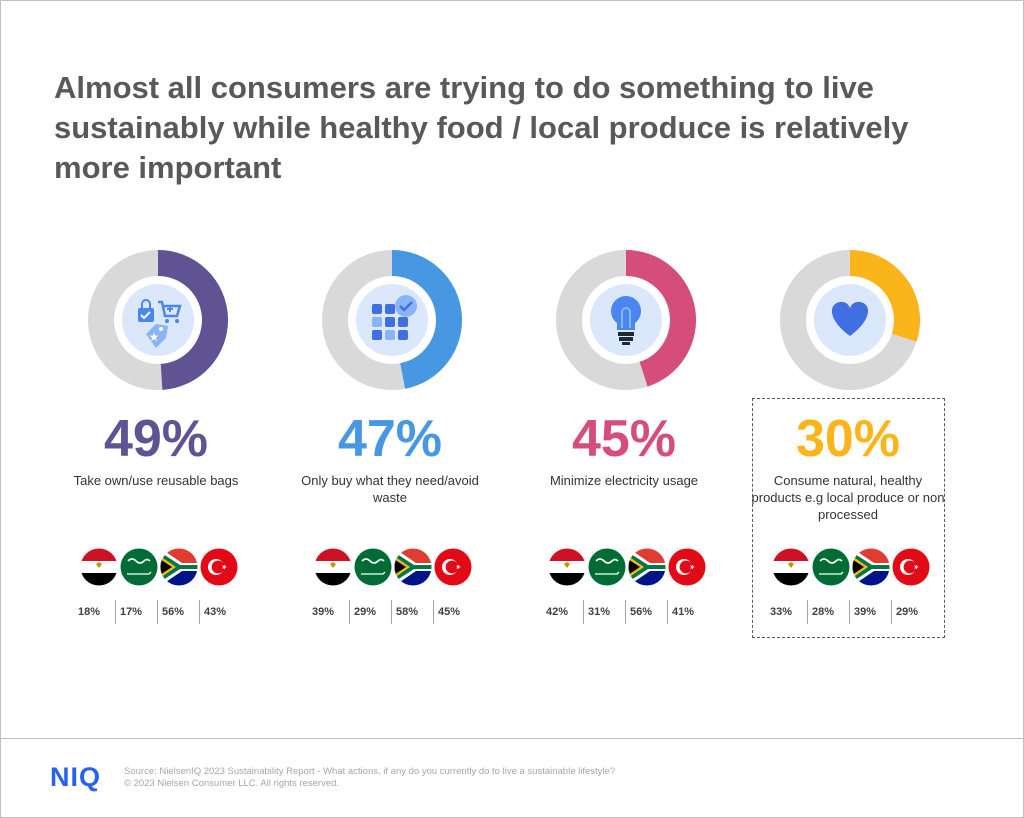 Image resolution: width=1024 pixels, height=818 pixels. Describe the element at coordinates (156, 439) in the screenshot. I see `percent-value: 49%` at that location.